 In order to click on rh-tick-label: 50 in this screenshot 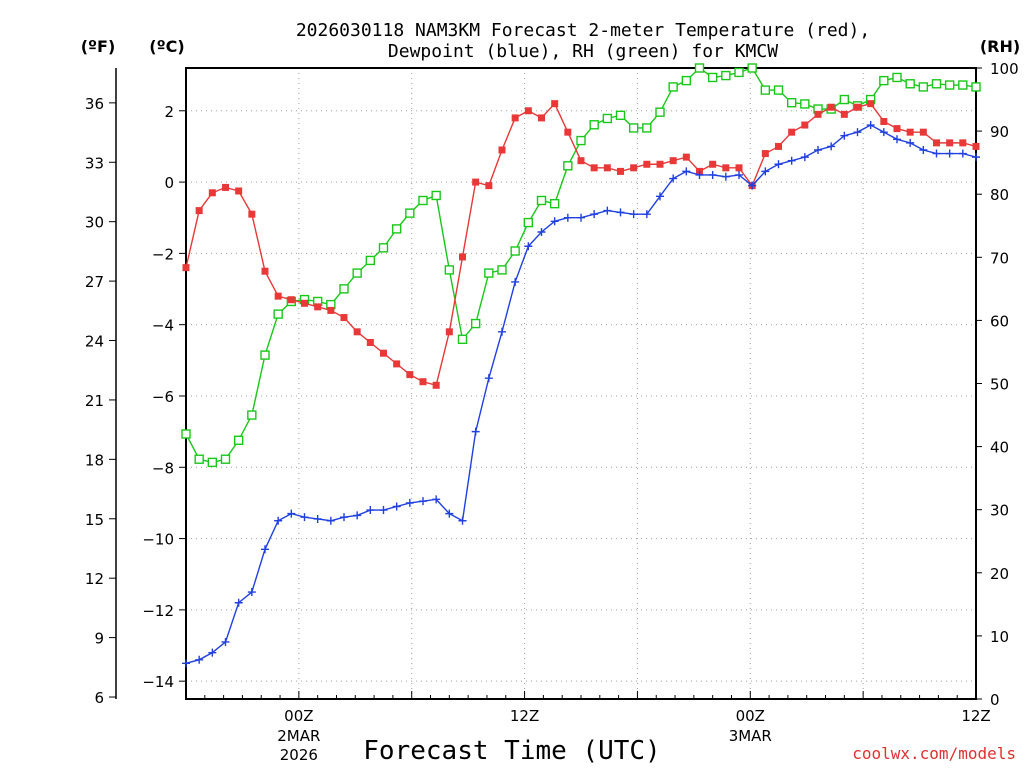, I will do `click(999, 385)`.